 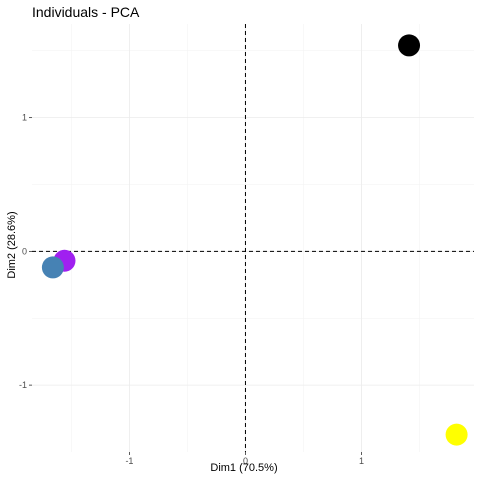 I want to click on y-axis: -1 0 1, so click(x=25, y=251).